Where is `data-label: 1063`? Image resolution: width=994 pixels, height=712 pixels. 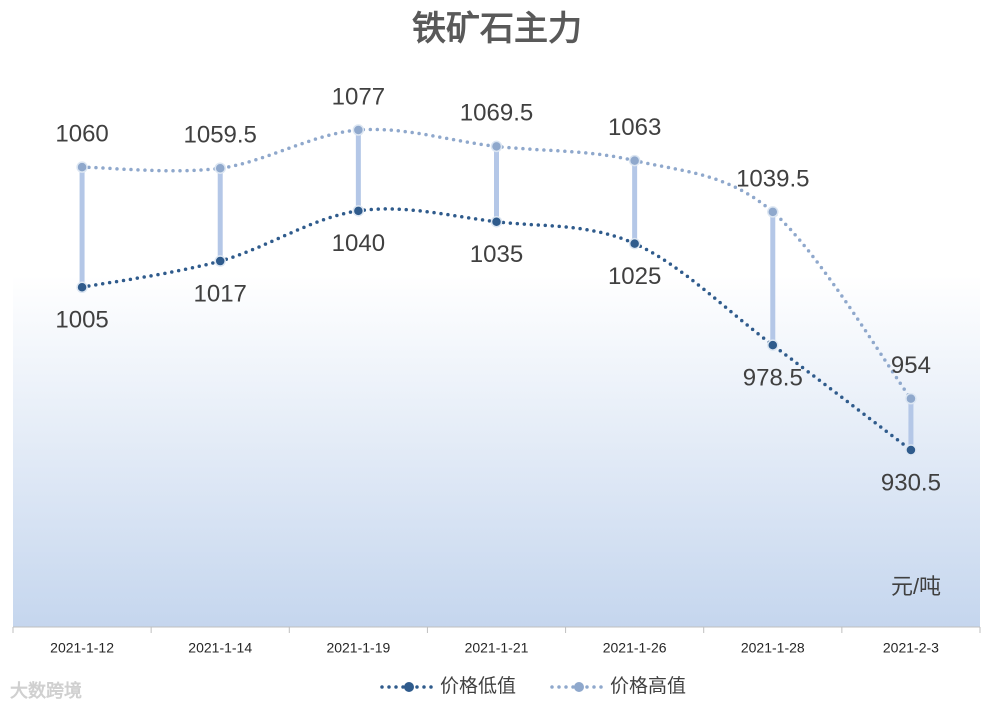 data-label: 1063 is located at coordinates (634, 127).